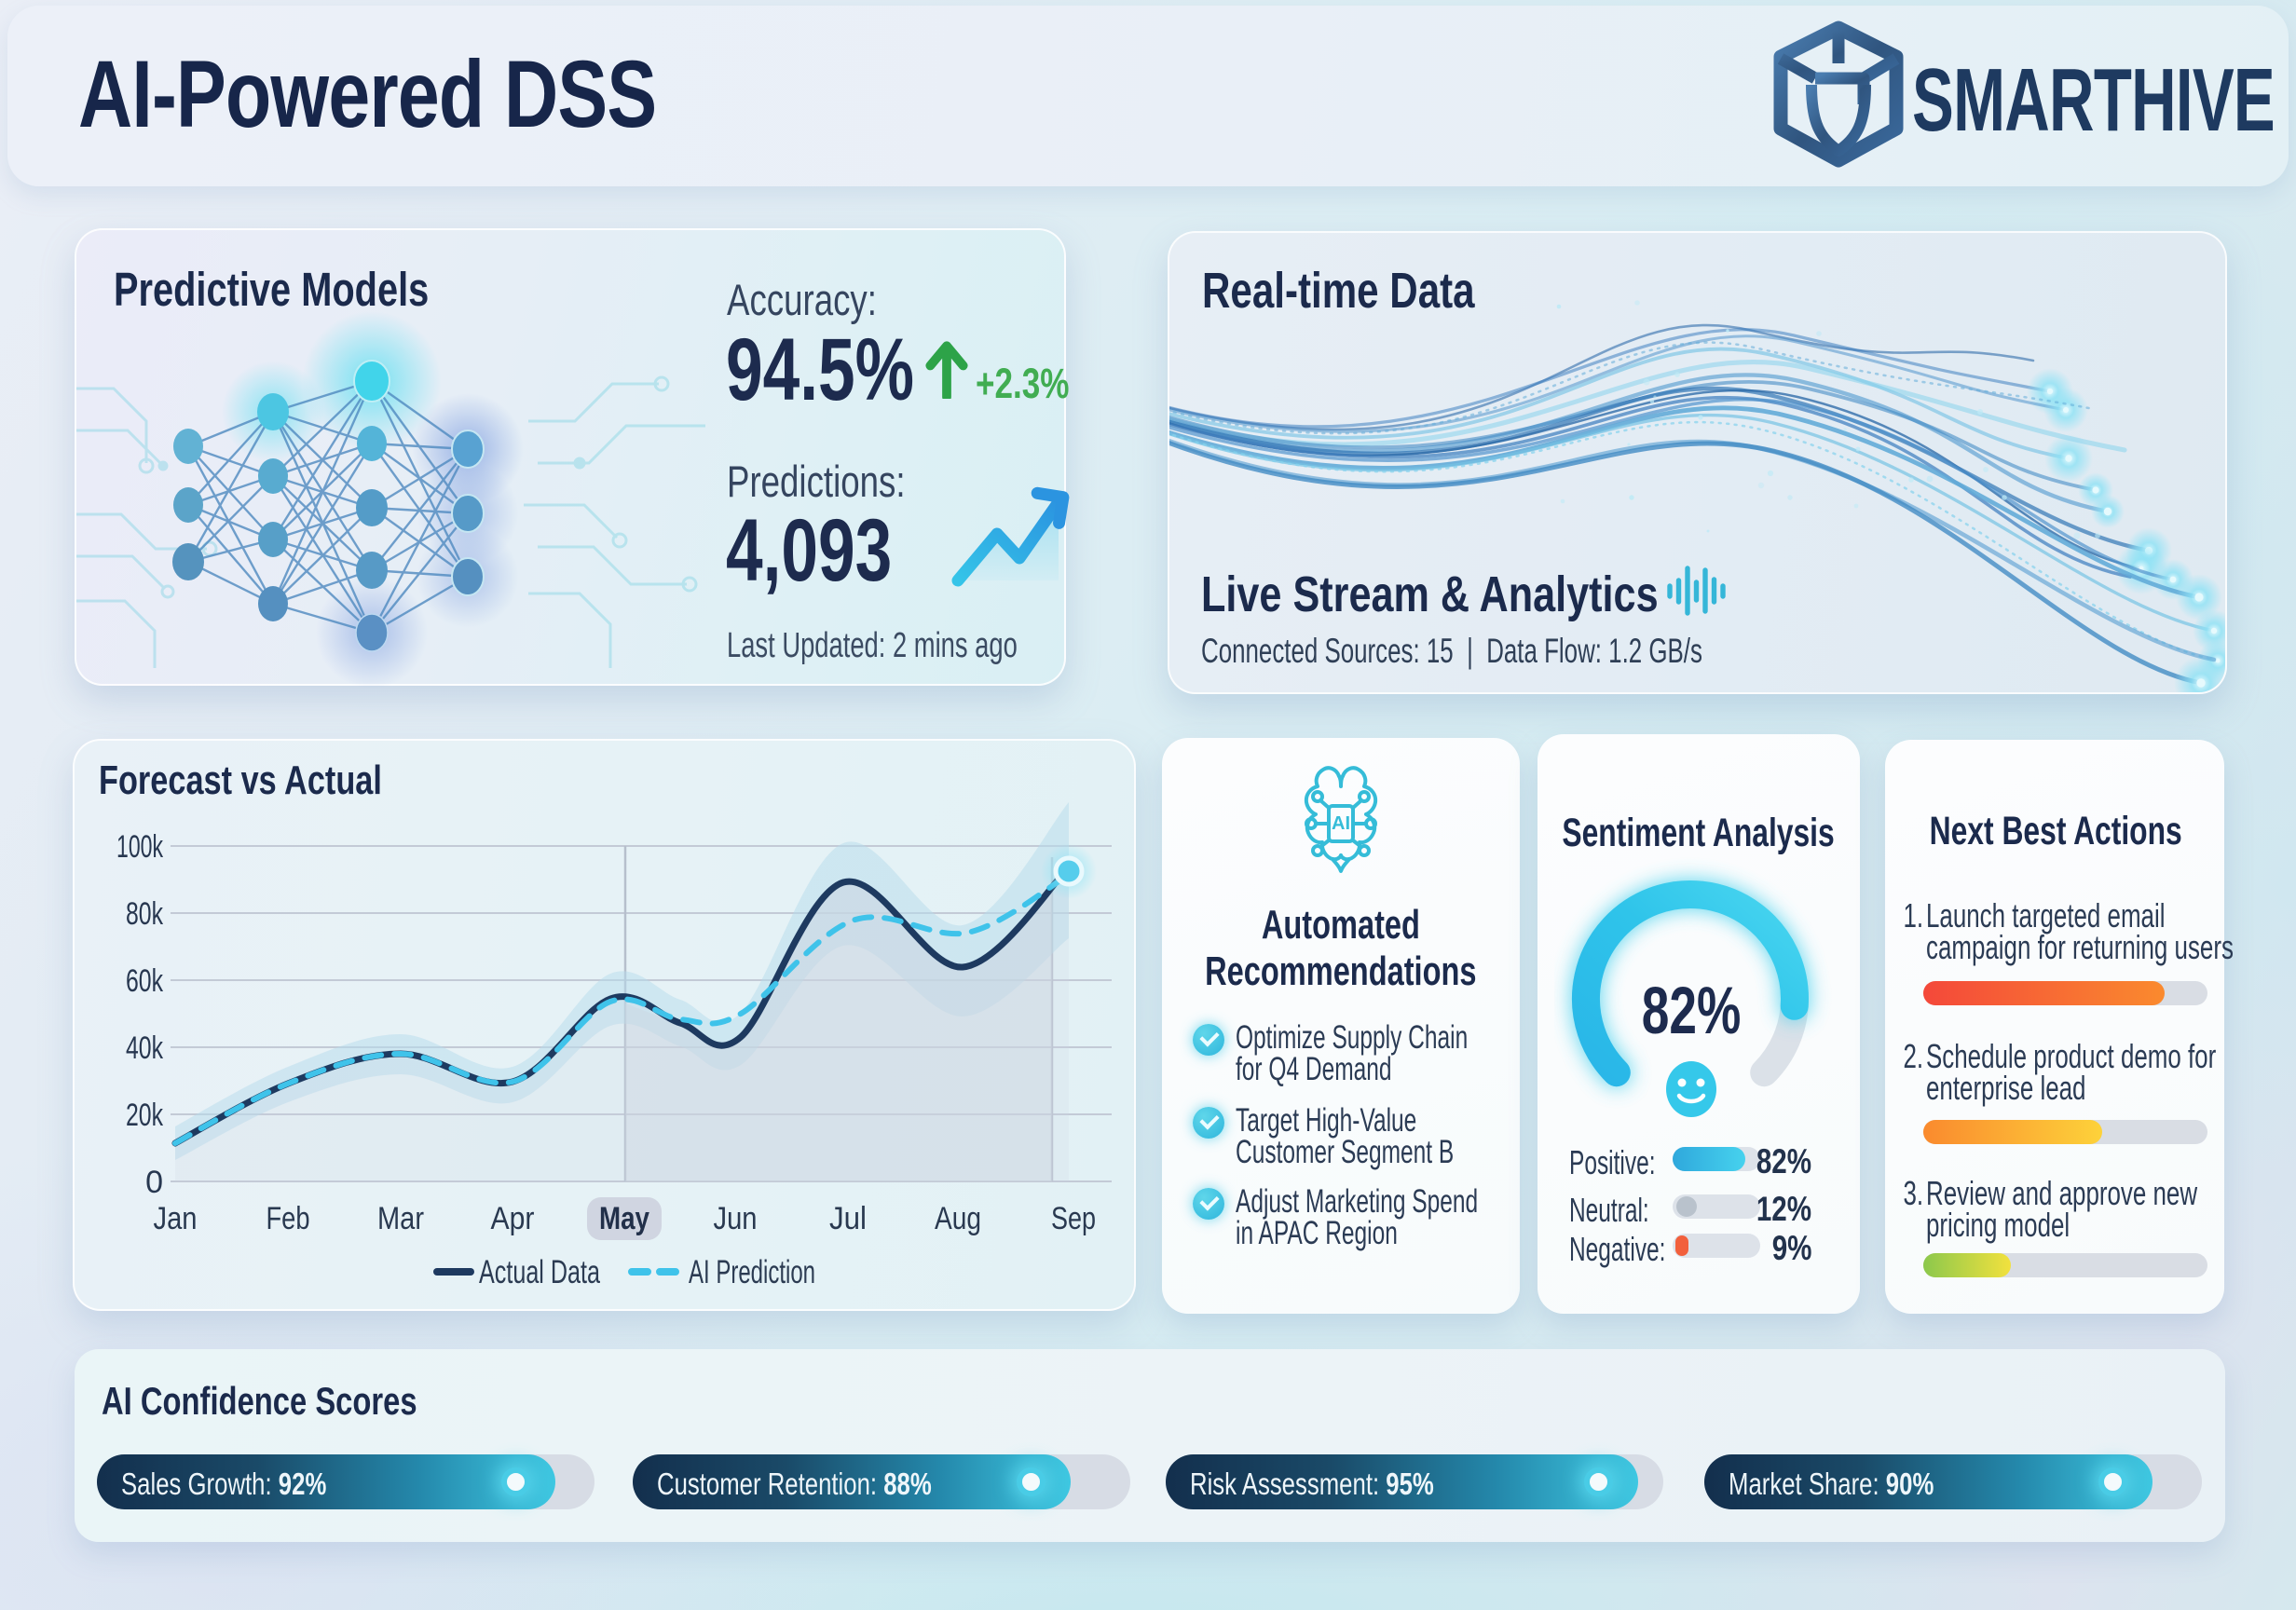 The height and width of the screenshot is (1610, 2296). What do you see at coordinates (539, 1272) in the screenshot?
I see `svg-text: Actual Data` at bounding box center [539, 1272].